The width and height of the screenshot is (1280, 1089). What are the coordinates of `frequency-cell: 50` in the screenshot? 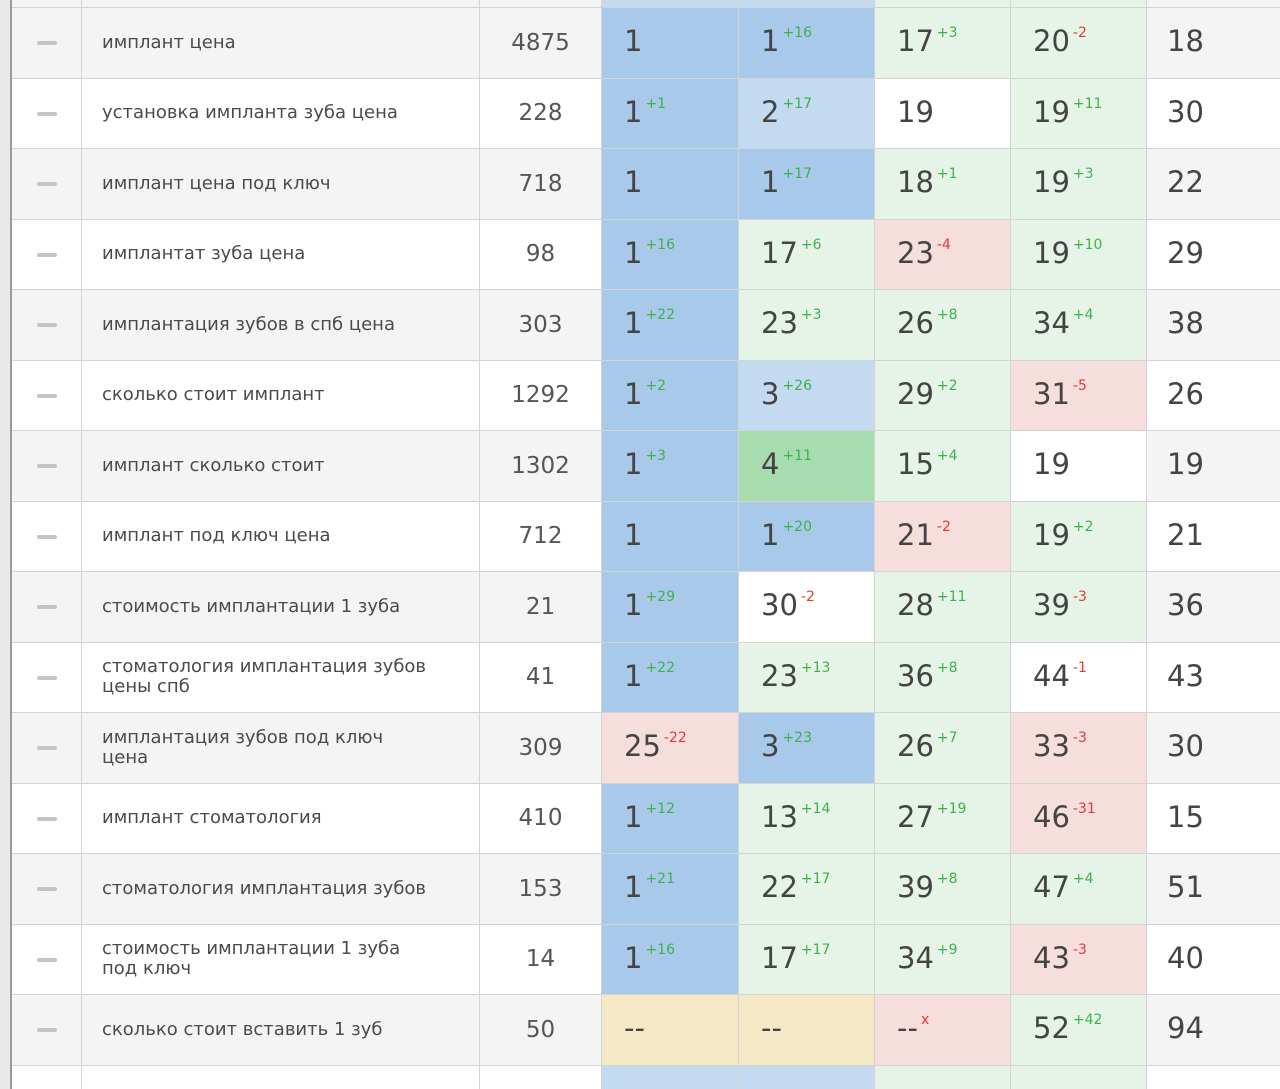 It's located at (541, 1030).